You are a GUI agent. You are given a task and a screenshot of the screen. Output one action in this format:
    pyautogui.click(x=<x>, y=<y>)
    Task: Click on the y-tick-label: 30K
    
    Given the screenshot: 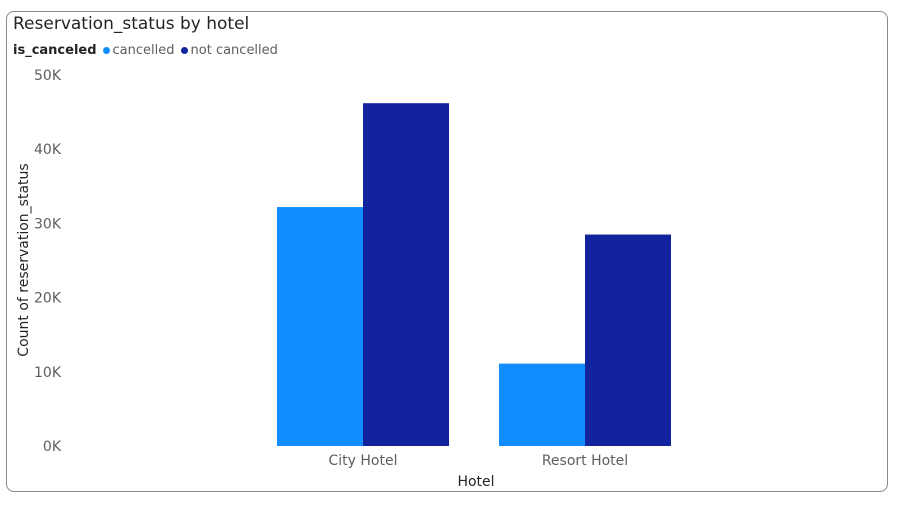 What is the action you would take?
    pyautogui.click(x=48, y=224)
    